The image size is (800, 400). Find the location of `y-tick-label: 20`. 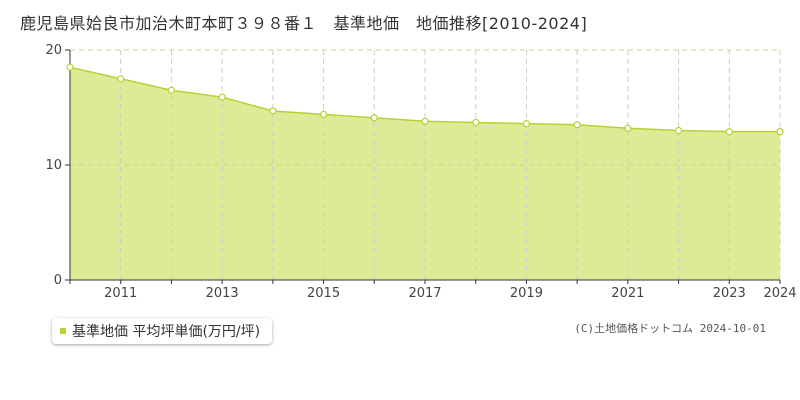

y-tick-label: 20 is located at coordinates (53, 50).